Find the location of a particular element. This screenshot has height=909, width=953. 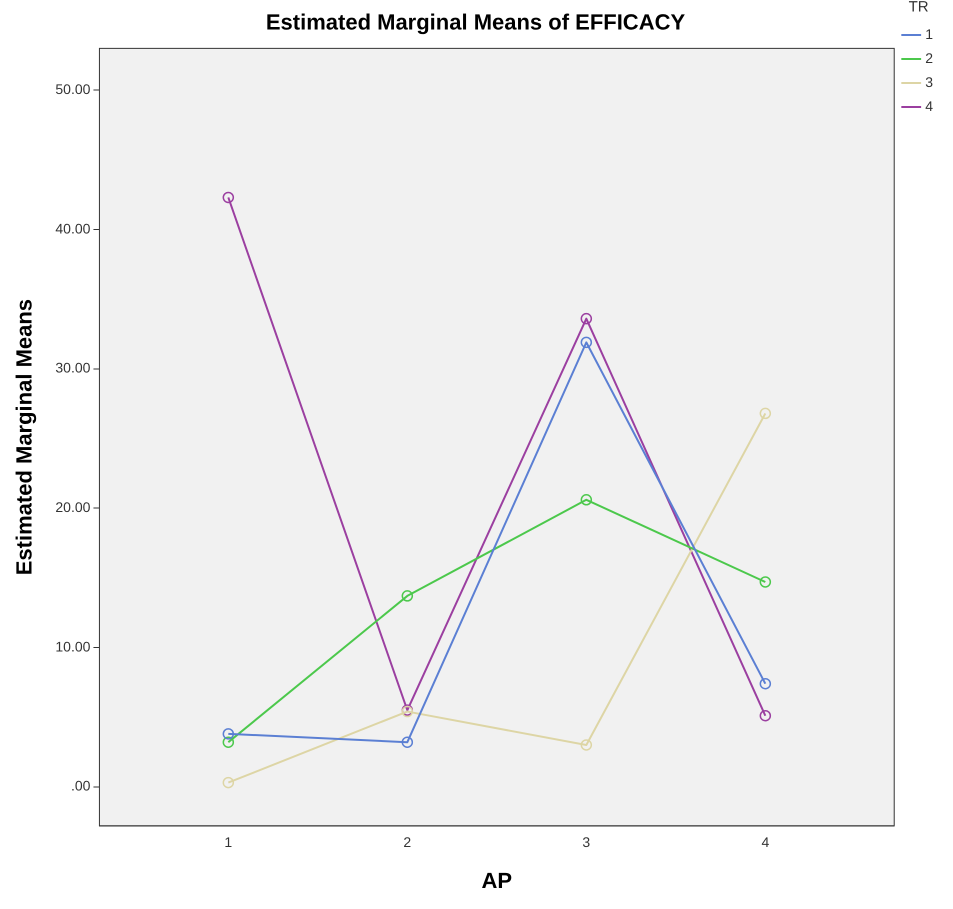

y-tick-label: 50.00 is located at coordinates (73, 89).